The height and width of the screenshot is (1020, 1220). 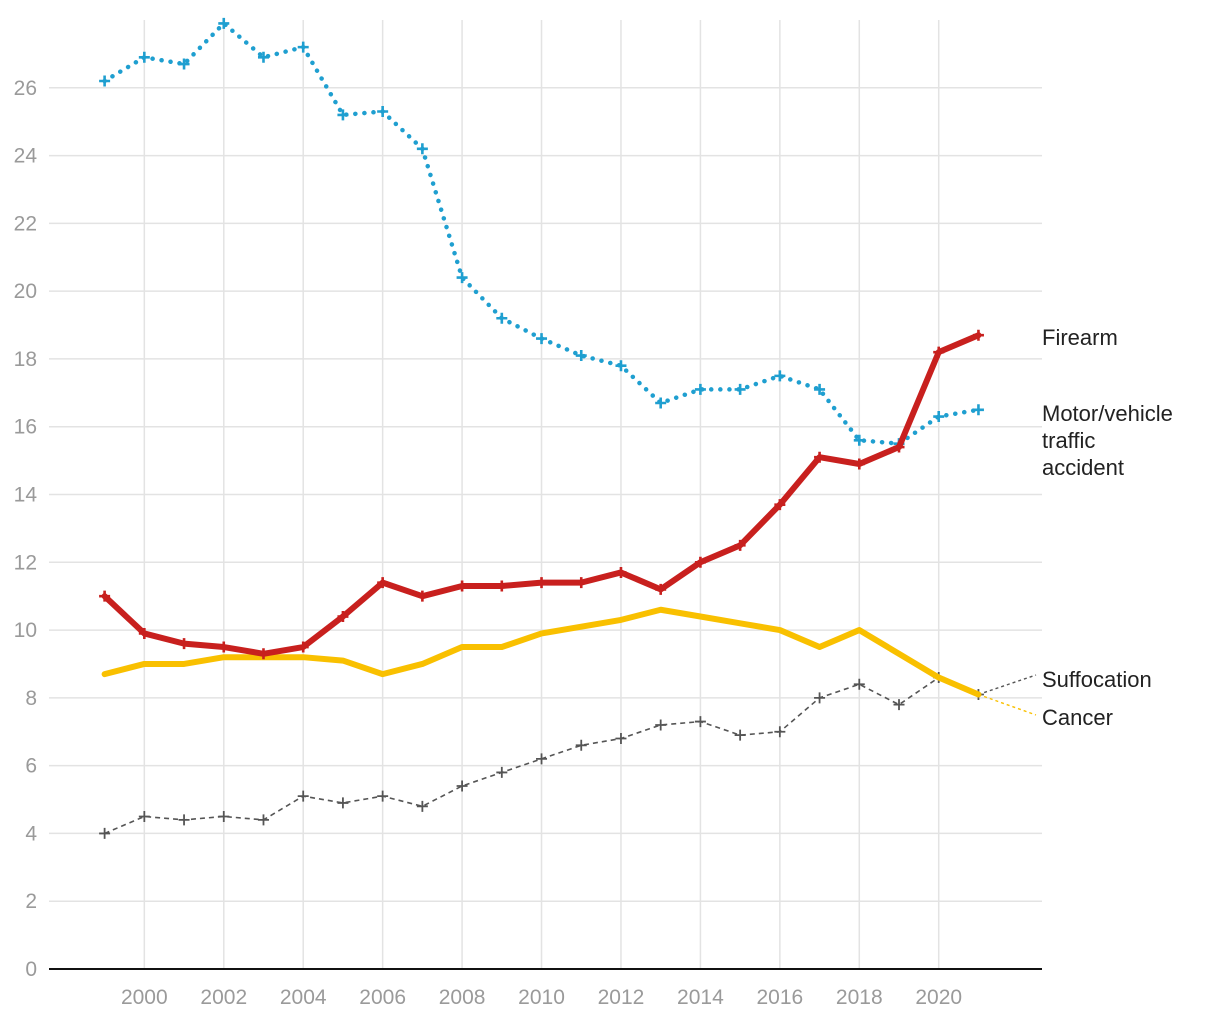 What do you see at coordinates (383, 583) in the screenshot?
I see `point-firearm-2006` at bounding box center [383, 583].